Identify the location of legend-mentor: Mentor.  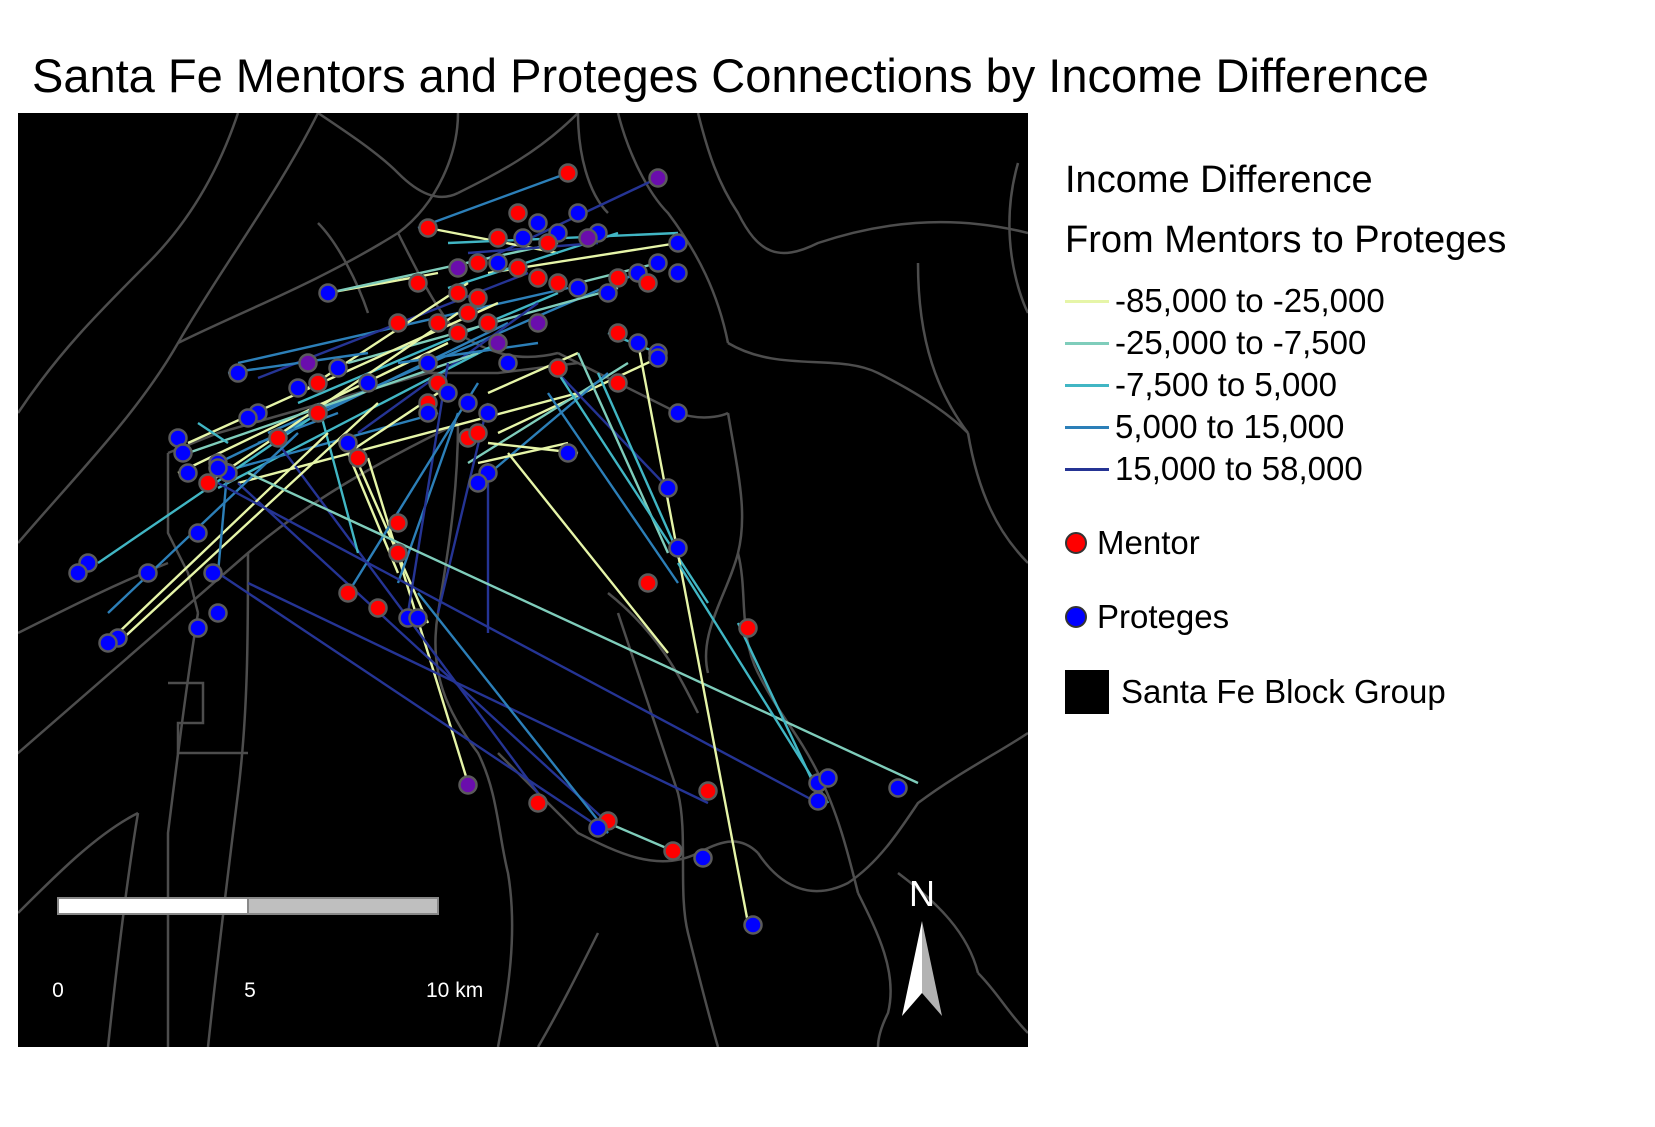
(1285, 543).